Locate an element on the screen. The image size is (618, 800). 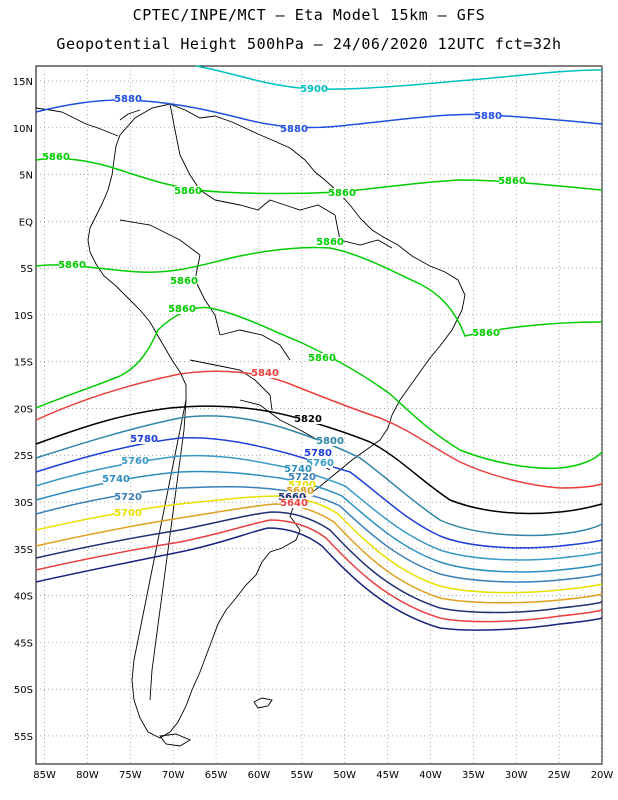
lat-tick-label: 5S is located at coordinates (26, 269).